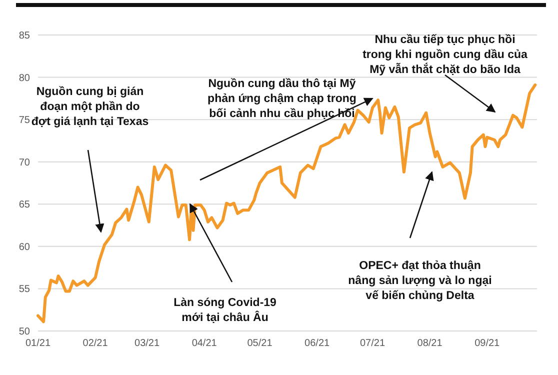 The width and height of the screenshot is (558, 375). Describe the element at coordinates (38, 343) in the screenshot. I see `x-tick-label: 01/21` at that location.